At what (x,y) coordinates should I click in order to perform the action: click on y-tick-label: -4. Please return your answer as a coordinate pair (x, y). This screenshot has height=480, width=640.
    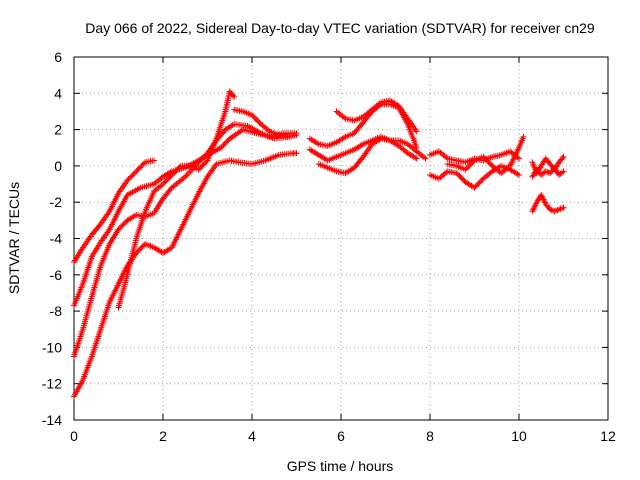
    Looking at the image, I should click on (56, 239).